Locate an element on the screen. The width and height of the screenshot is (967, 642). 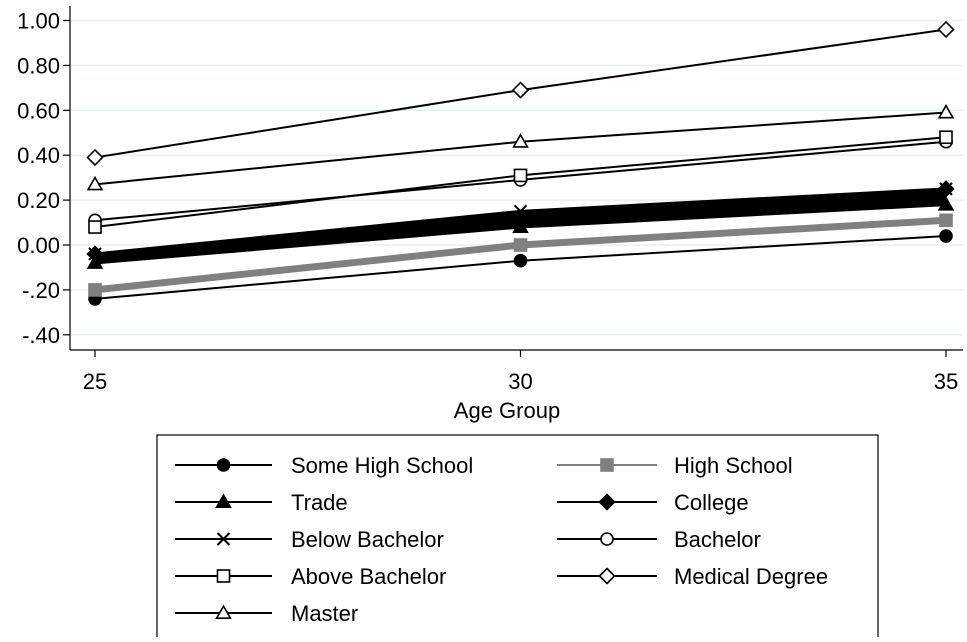
legend-item-medical-degree: Medical Degree is located at coordinates (692, 576).